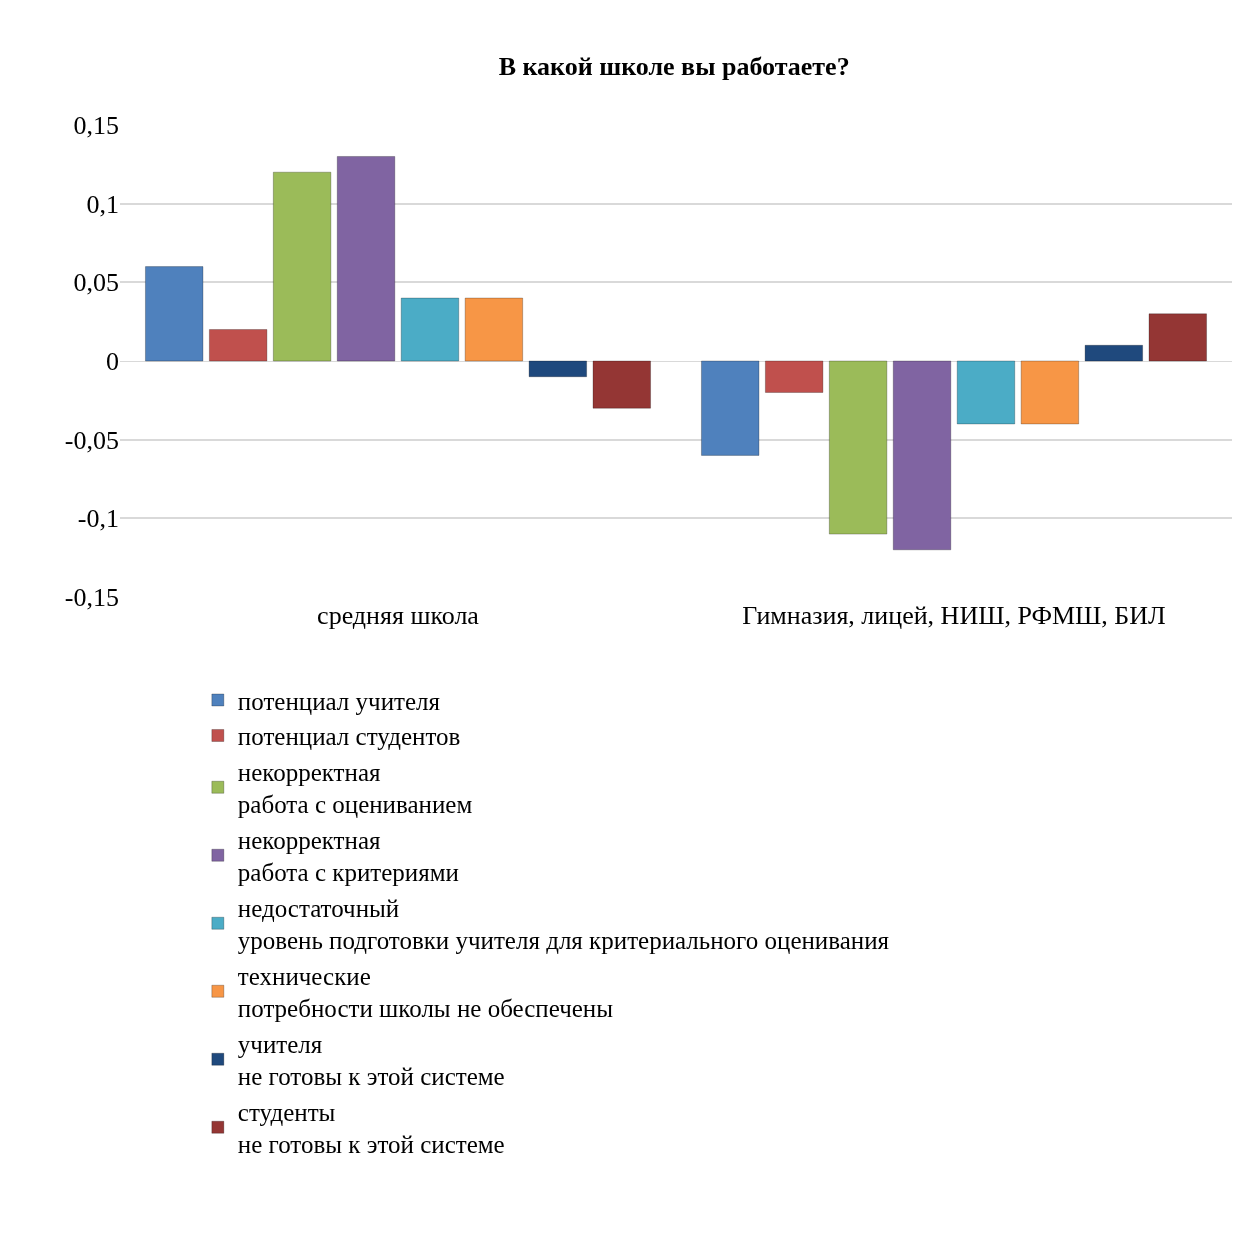 This screenshot has height=1258, width=1237. What do you see at coordinates (349, 737) in the screenshot?
I see `legend-label: потенциал студентов` at bounding box center [349, 737].